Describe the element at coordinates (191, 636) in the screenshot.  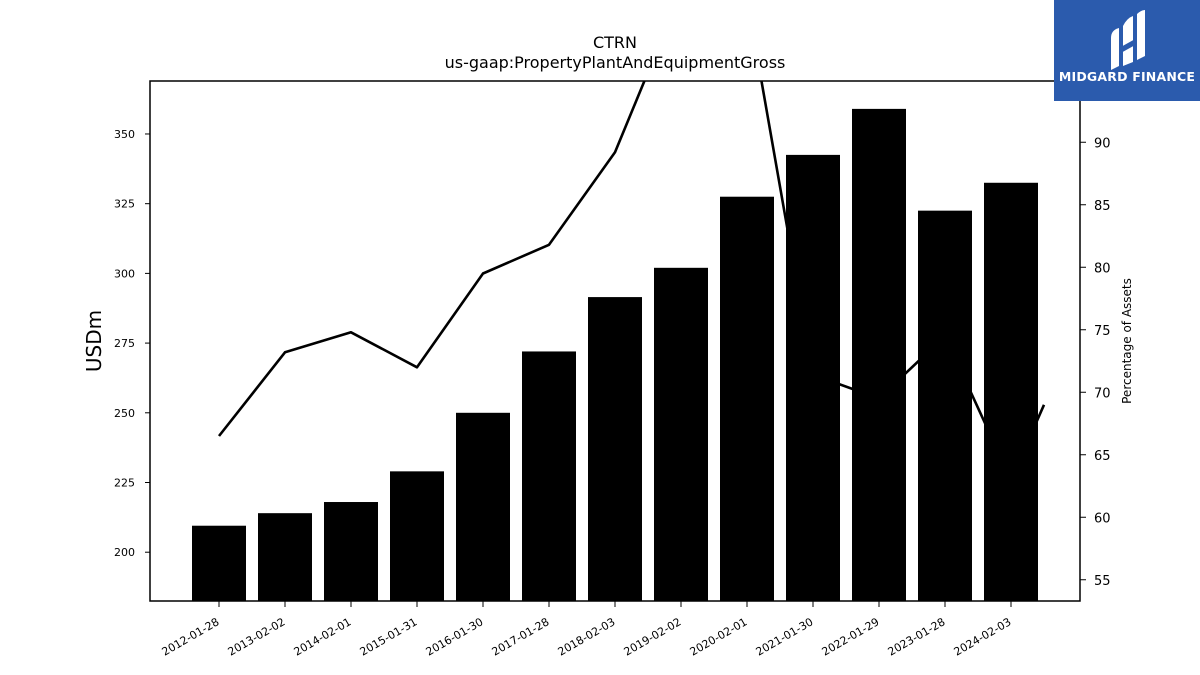
I see `x-tick-label: 2012-01-28` at that location.